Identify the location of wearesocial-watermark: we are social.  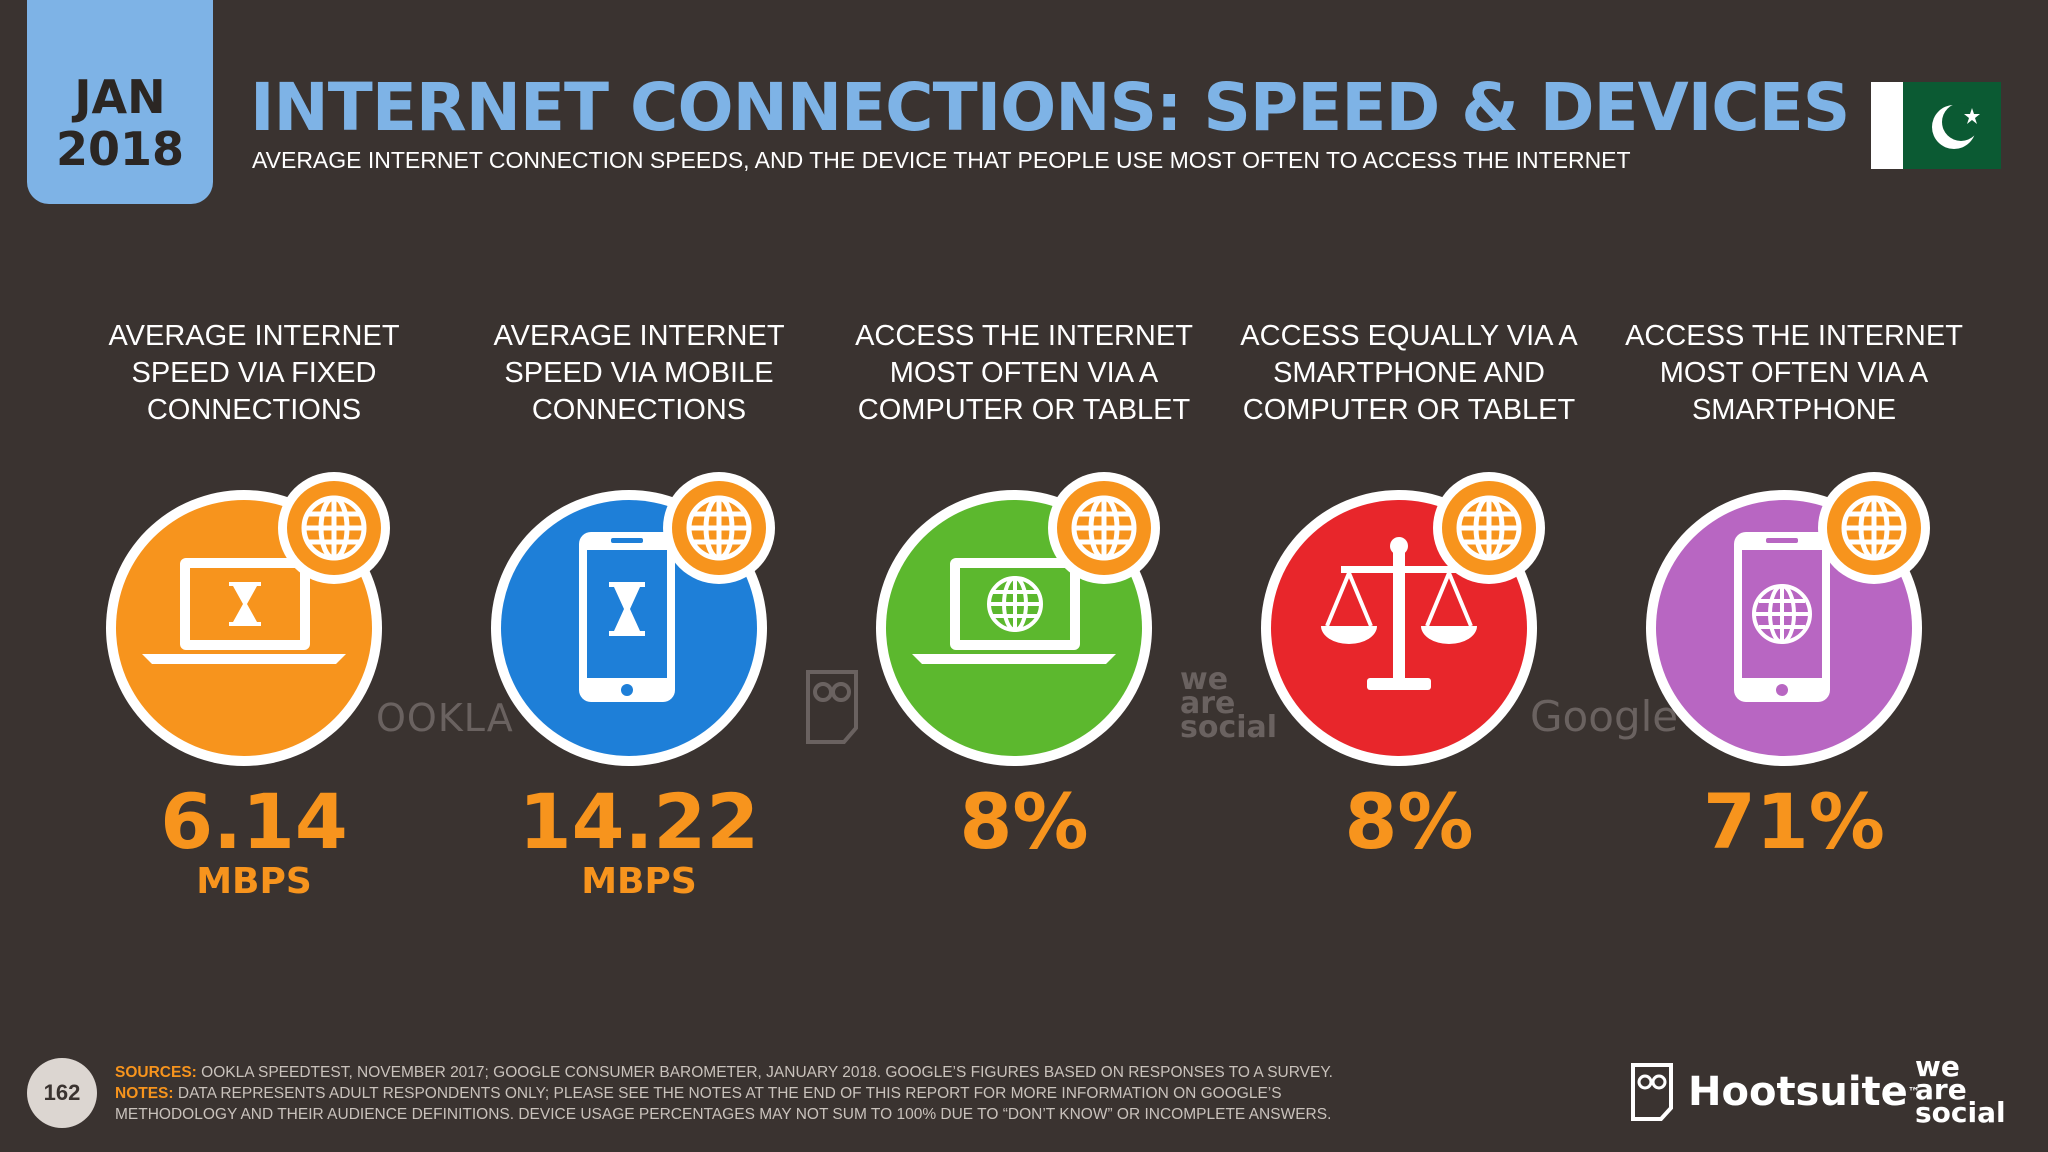
(1229, 703).